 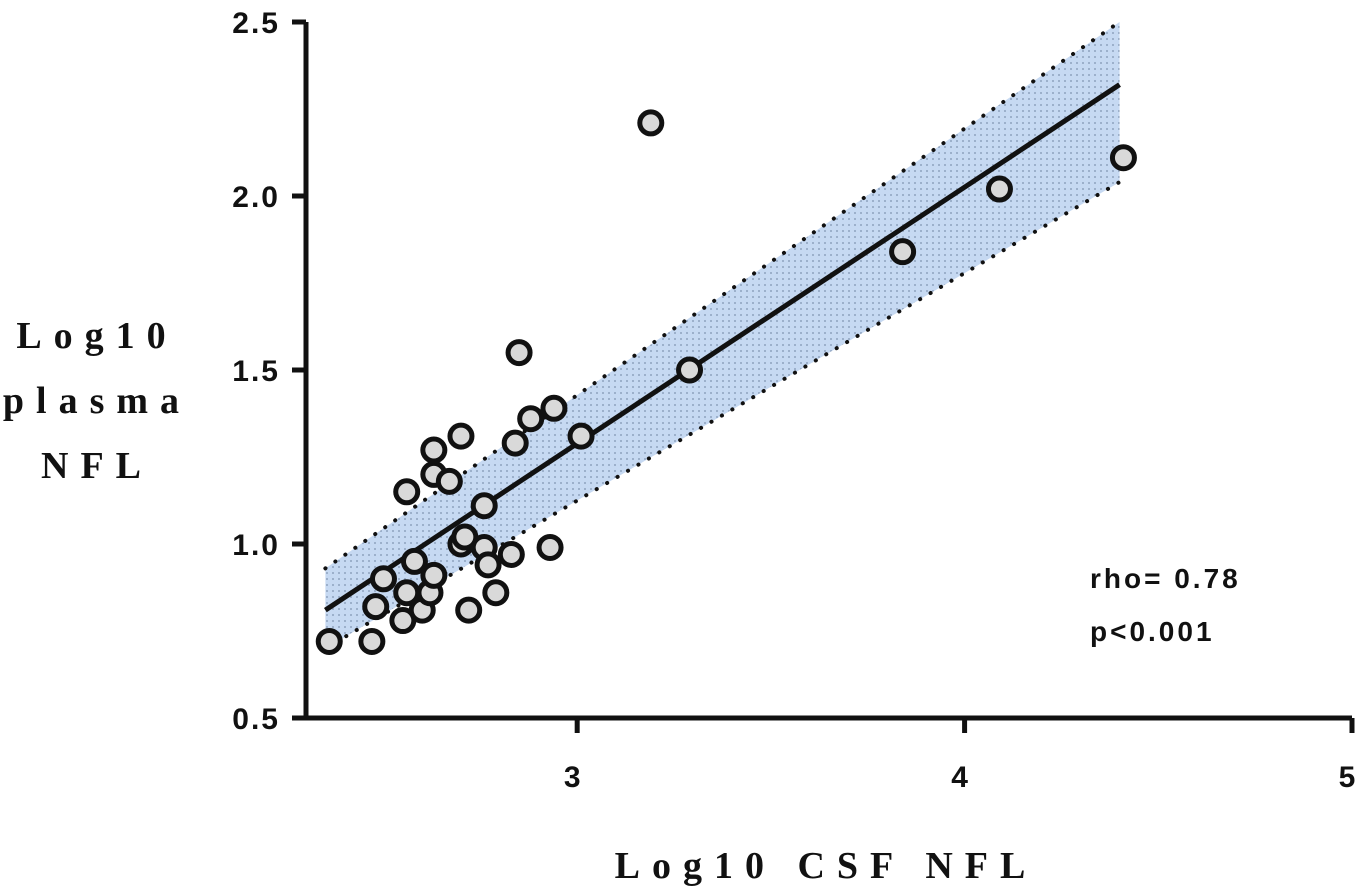 What do you see at coordinates (960, 777) in the screenshot?
I see `x-tick-label: 4` at bounding box center [960, 777].